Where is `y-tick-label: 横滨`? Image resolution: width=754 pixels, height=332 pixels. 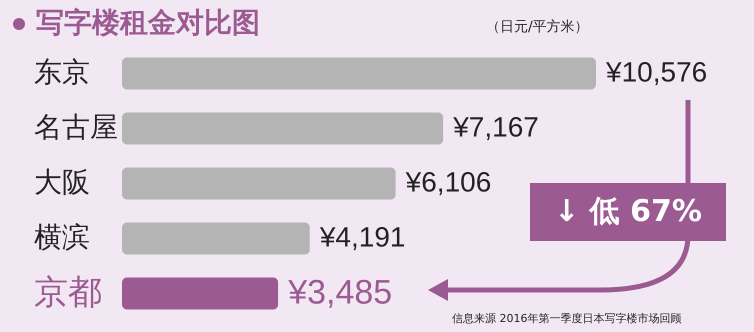
y-tick-label: 横滨 is located at coordinates (62, 237).